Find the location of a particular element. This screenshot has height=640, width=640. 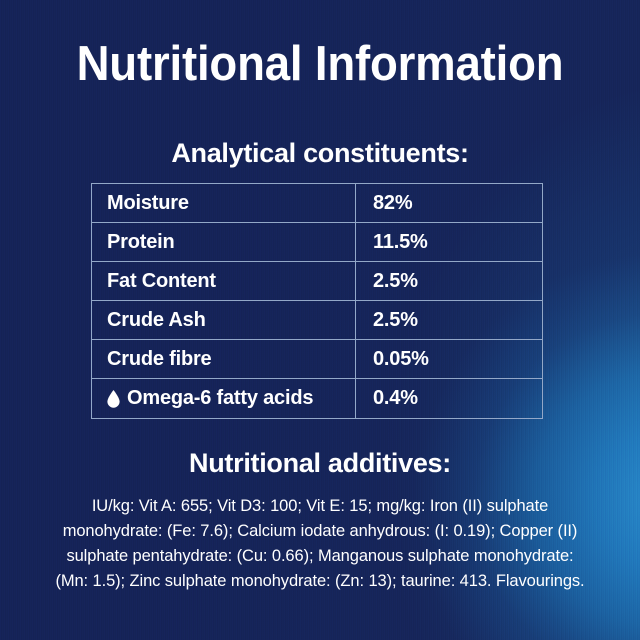

table-row: Crude fibre 0.05% is located at coordinates (317, 359).